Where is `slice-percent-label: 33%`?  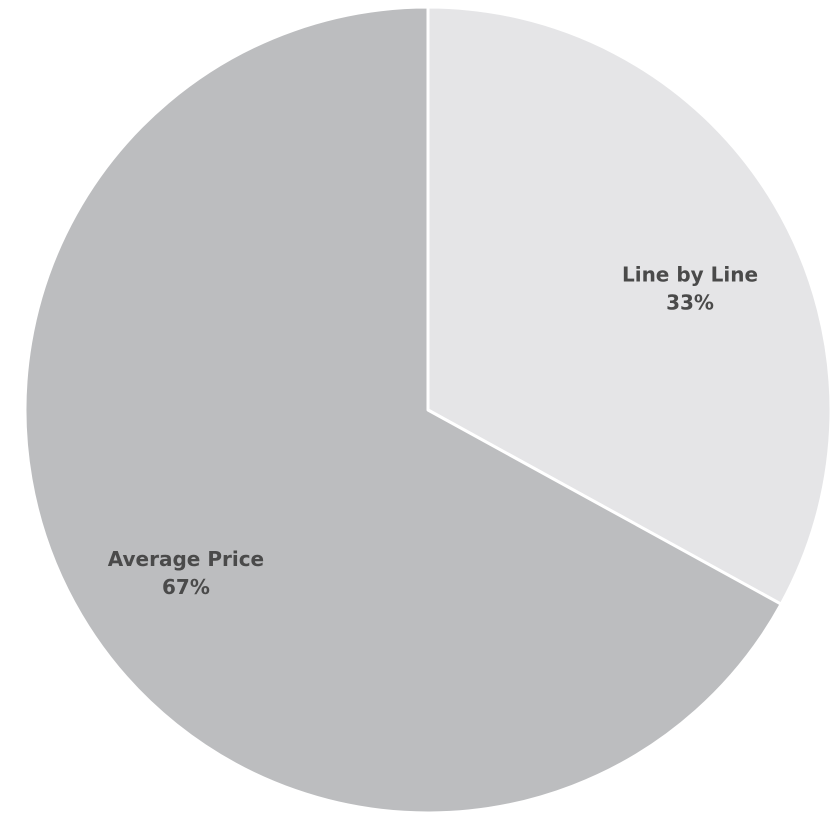
slice-percent-label: 33% is located at coordinates (690, 302).